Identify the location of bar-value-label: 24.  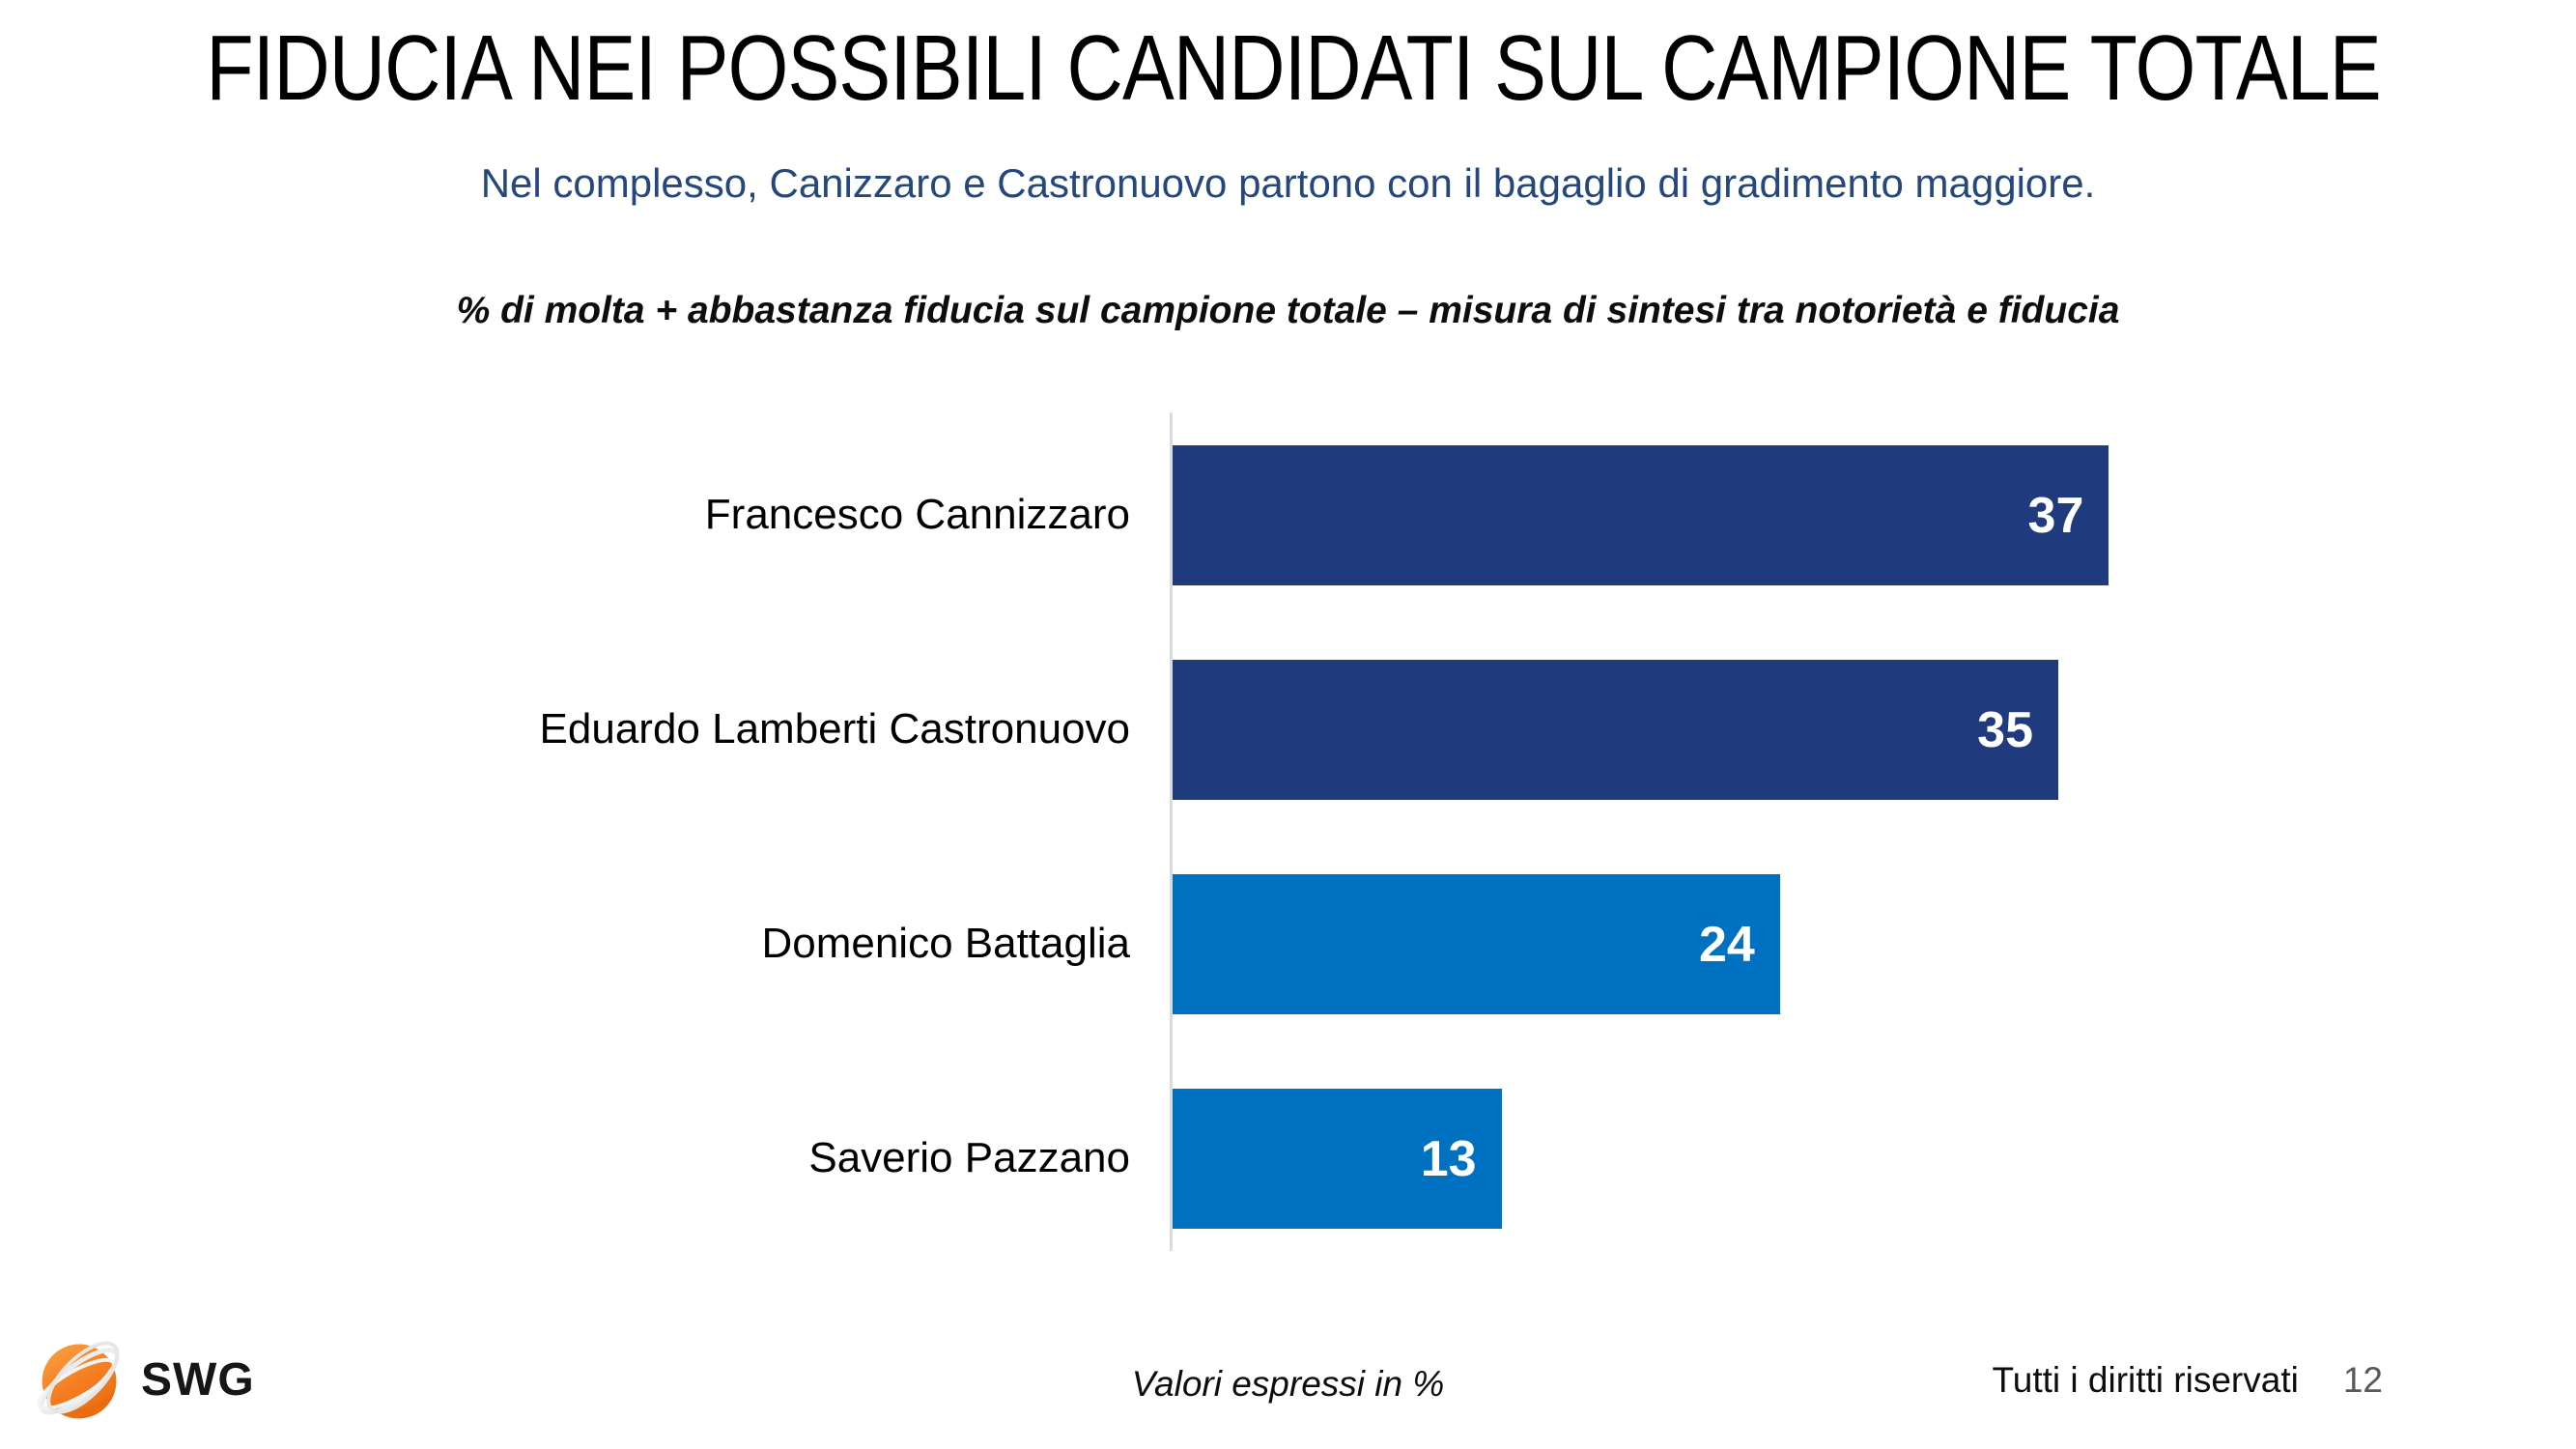
(1726, 944).